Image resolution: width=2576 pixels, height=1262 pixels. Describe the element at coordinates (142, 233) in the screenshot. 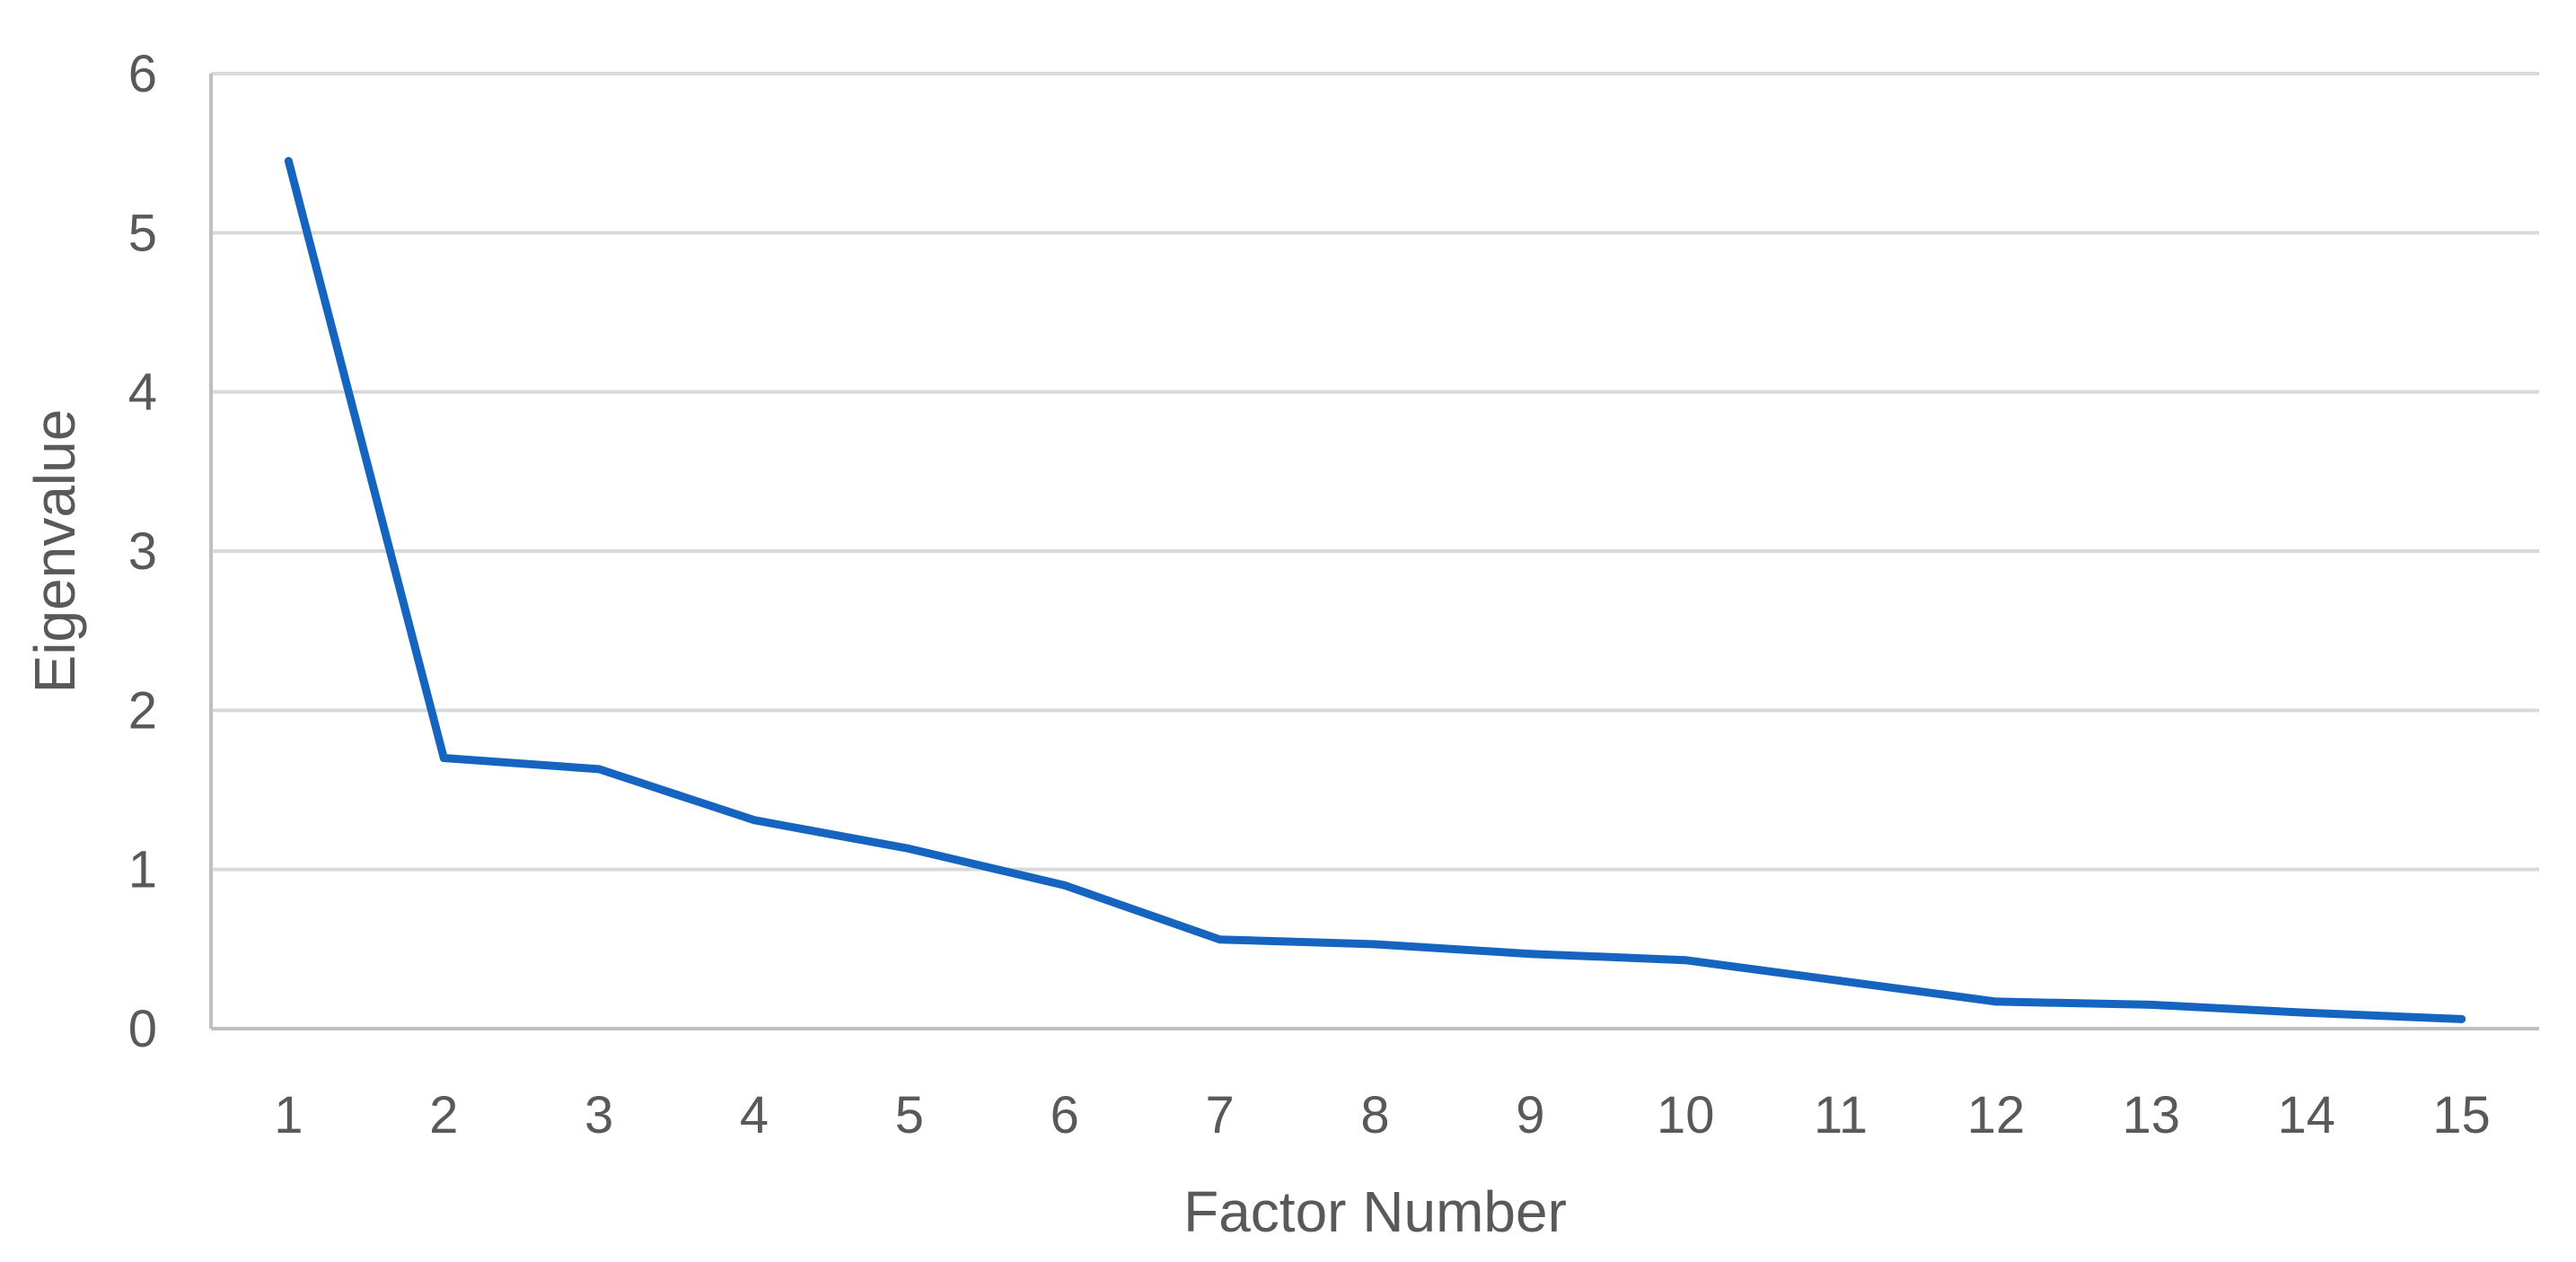

I see `y-tick-label: 5` at that location.